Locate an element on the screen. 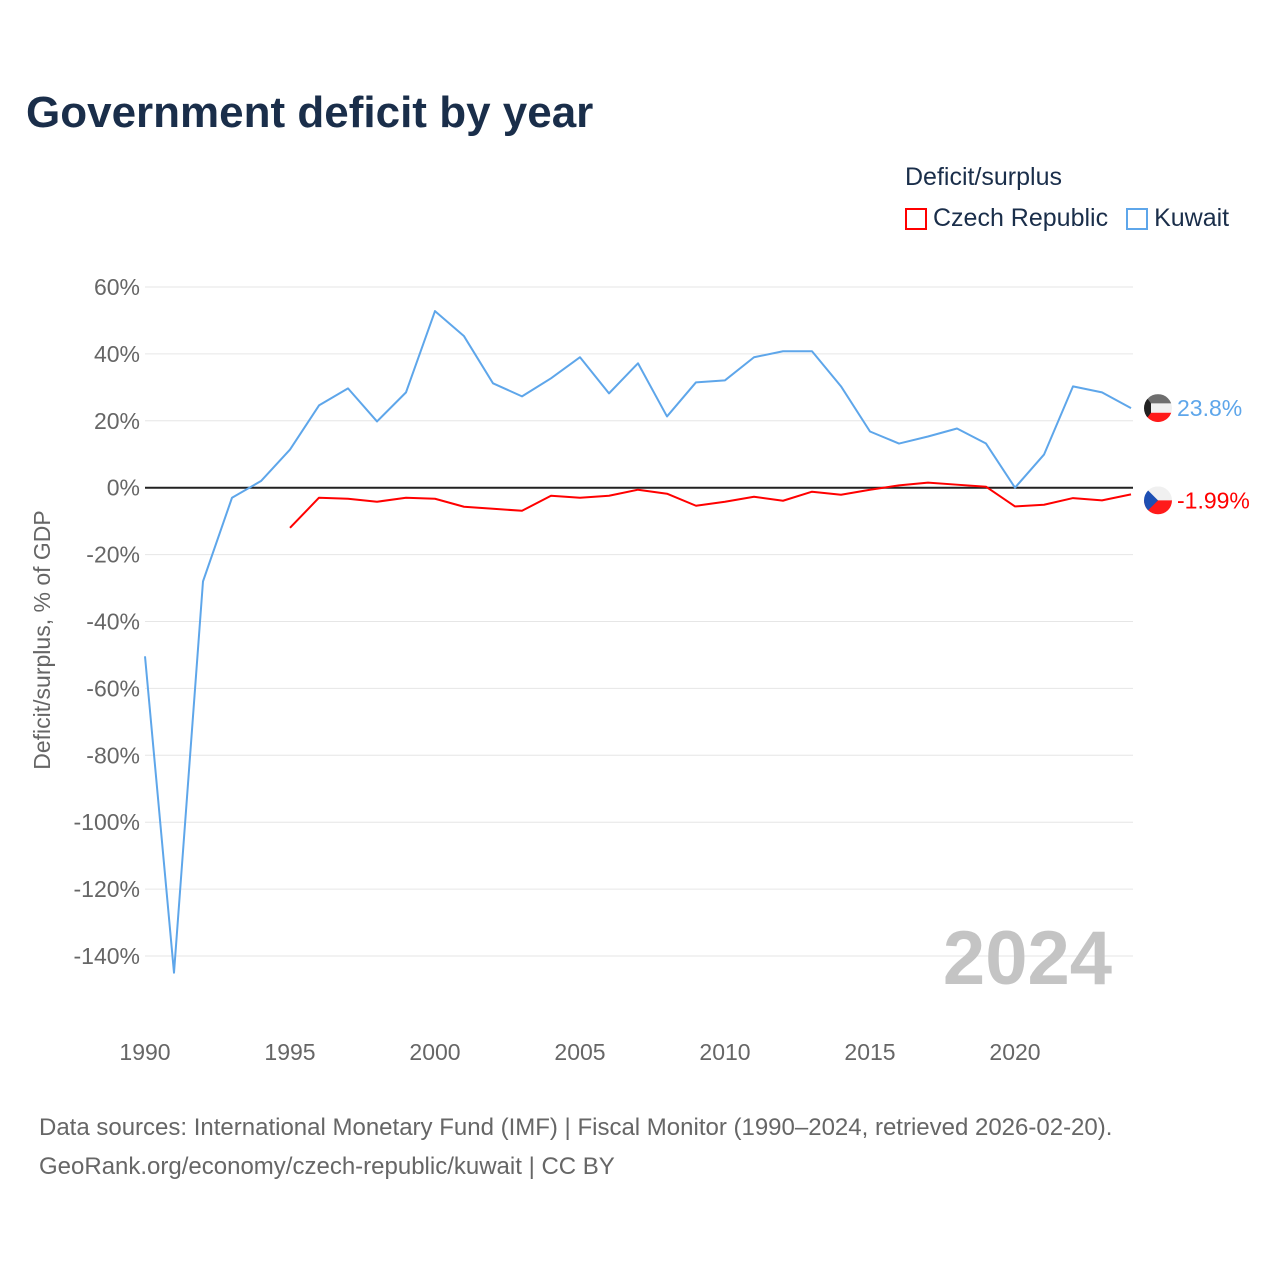  x-tick-label: 2005 is located at coordinates (579, 1052).